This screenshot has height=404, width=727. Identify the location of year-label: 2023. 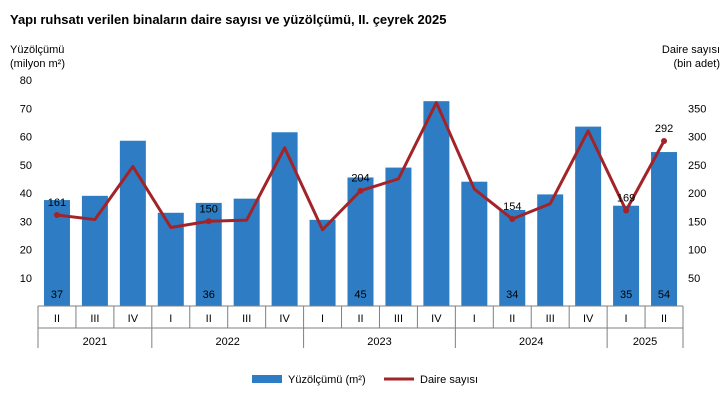
(379, 342).